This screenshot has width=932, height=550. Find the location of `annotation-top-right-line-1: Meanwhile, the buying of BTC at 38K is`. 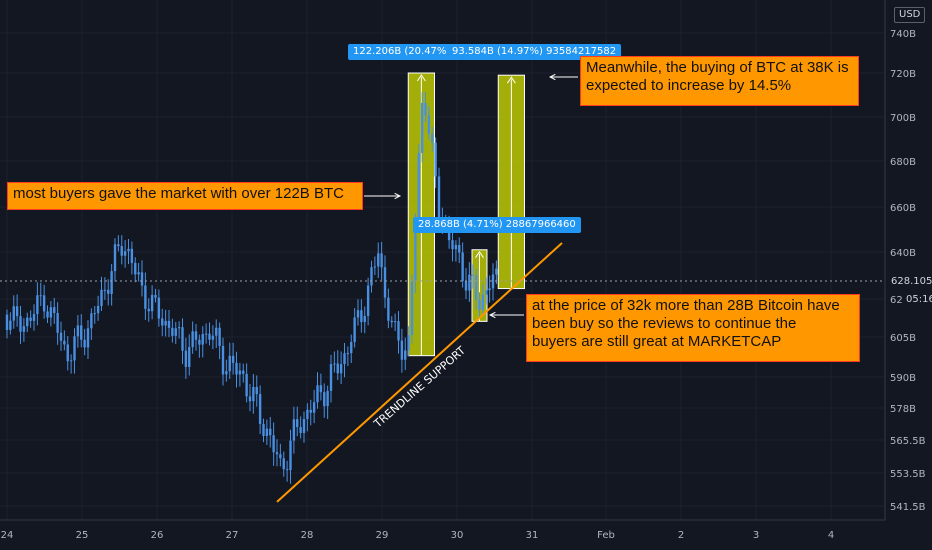

annotation-top-right-line-1: Meanwhile, the buying of BTC at 38K is is located at coordinates (717, 67).